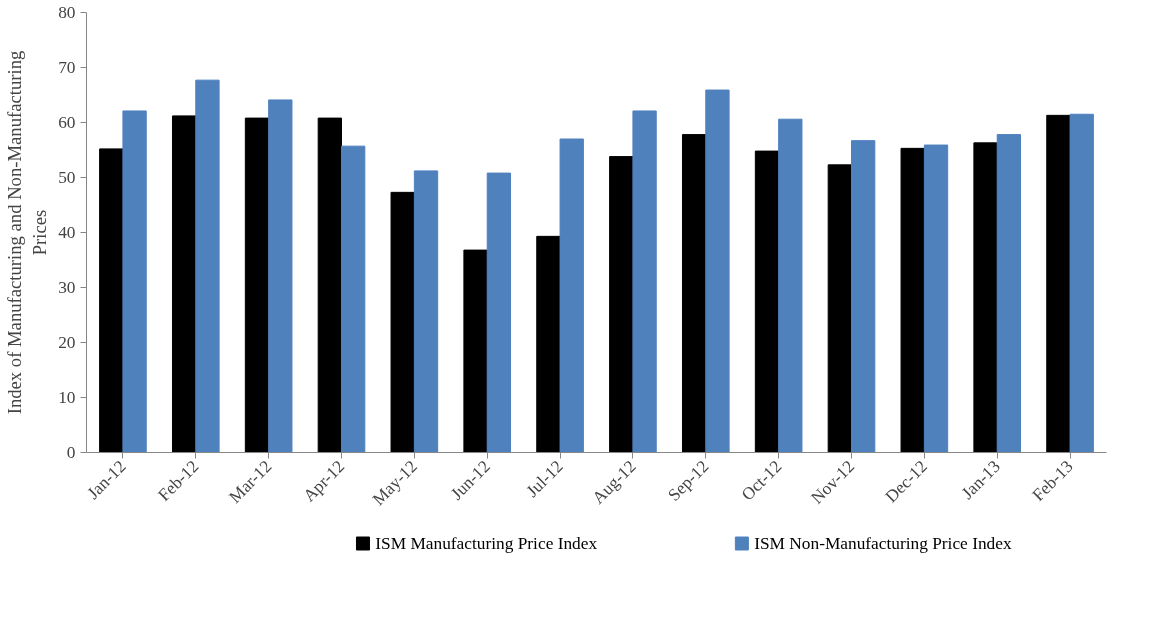 This screenshot has width=1167, height=630. I want to click on y-tick-label: 70, so click(67, 67).